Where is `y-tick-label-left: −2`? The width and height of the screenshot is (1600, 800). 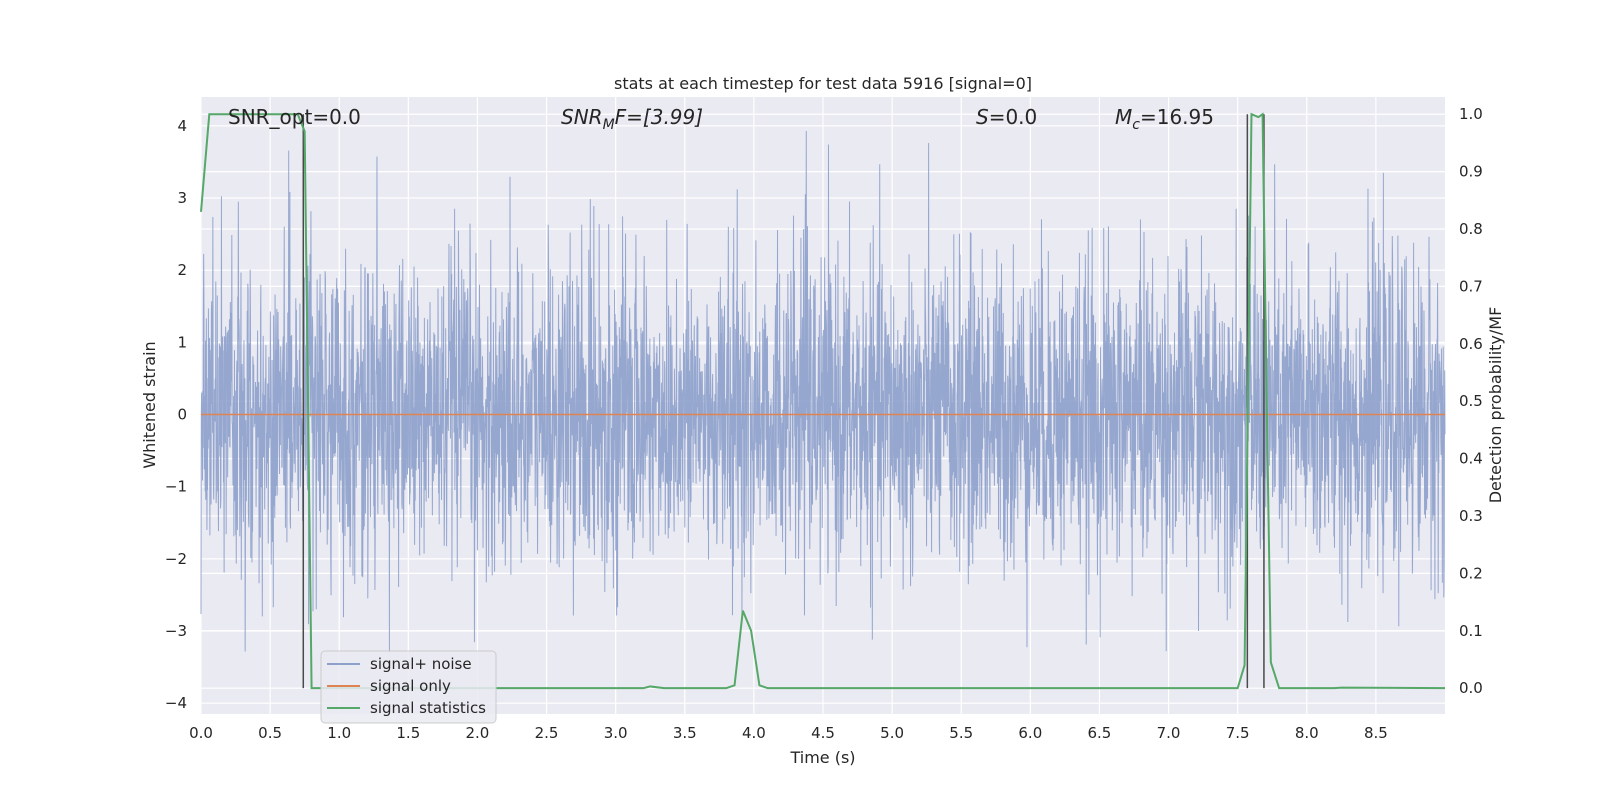
y-tick-label-left: −2 is located at coordinates (176, 559).